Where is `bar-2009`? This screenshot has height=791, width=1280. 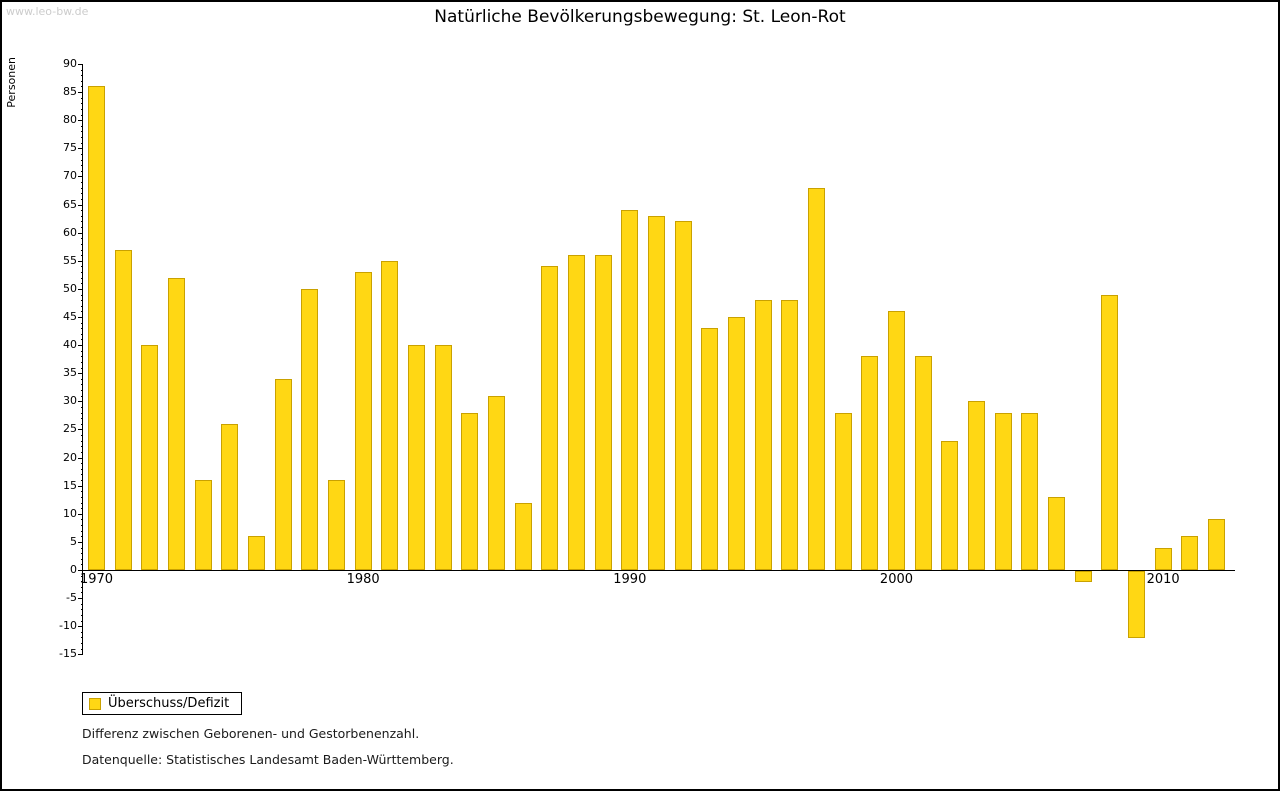 bar-2009 is located at coordinates (1136, 605).